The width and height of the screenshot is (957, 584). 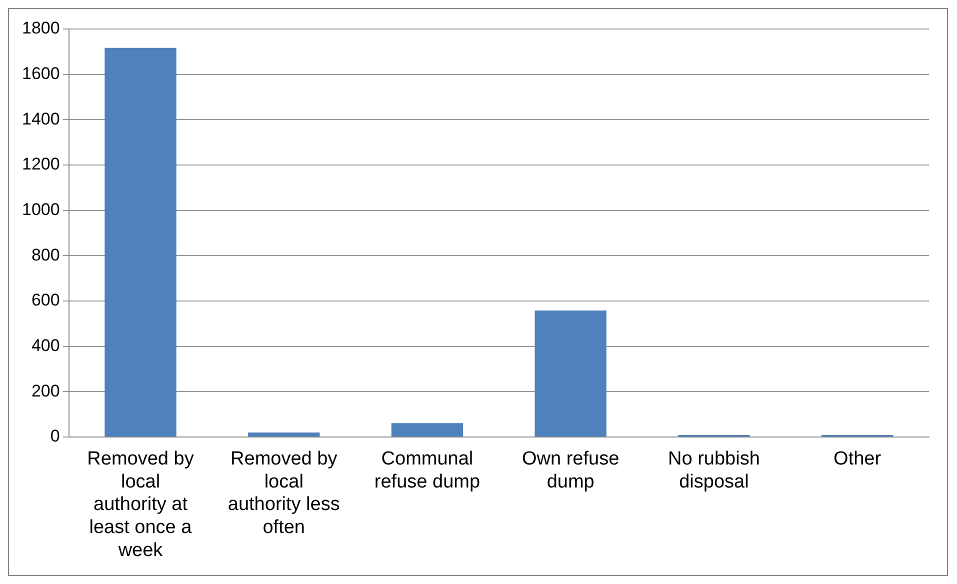 I want to click on y-tick-label: 1000, so click(x=41, y=210).